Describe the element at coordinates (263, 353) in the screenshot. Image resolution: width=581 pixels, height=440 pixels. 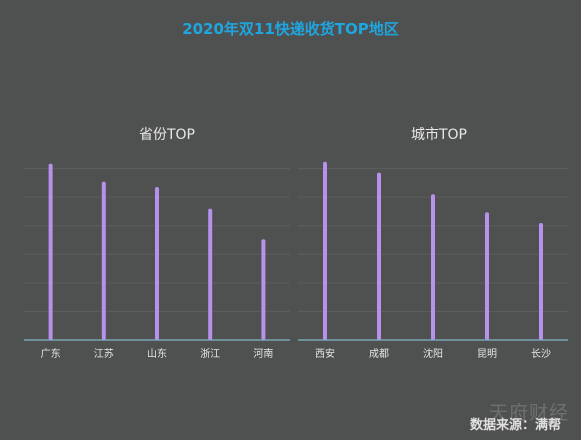
I see `province-tick-label: 河南` at that location.